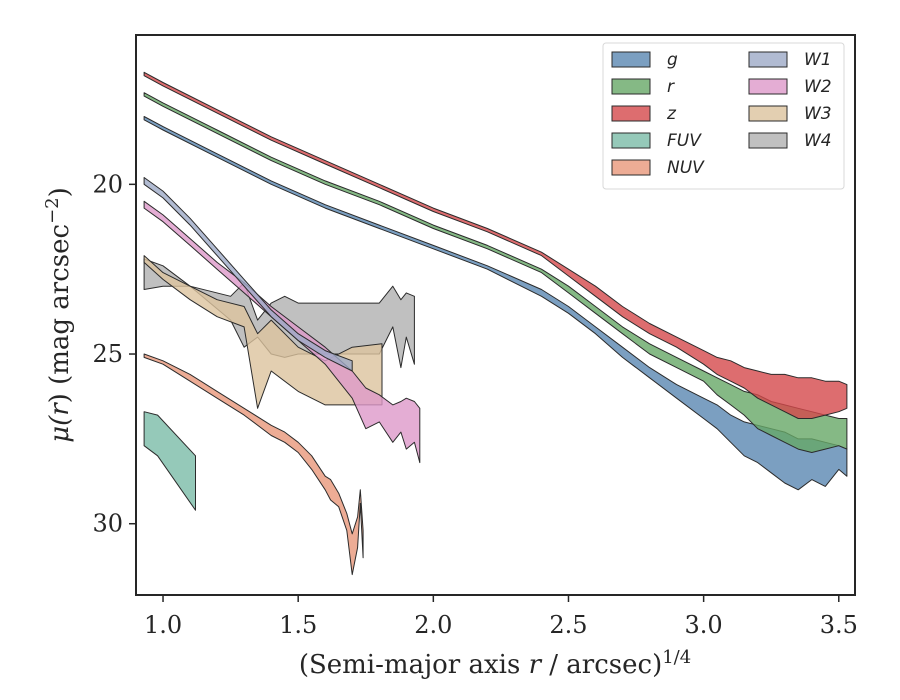 The image size is (900, 700). Describe the element at coordinates (601, 665) in the screenshot. I see `x-axis-title-unit: / arcsec)` at that location.